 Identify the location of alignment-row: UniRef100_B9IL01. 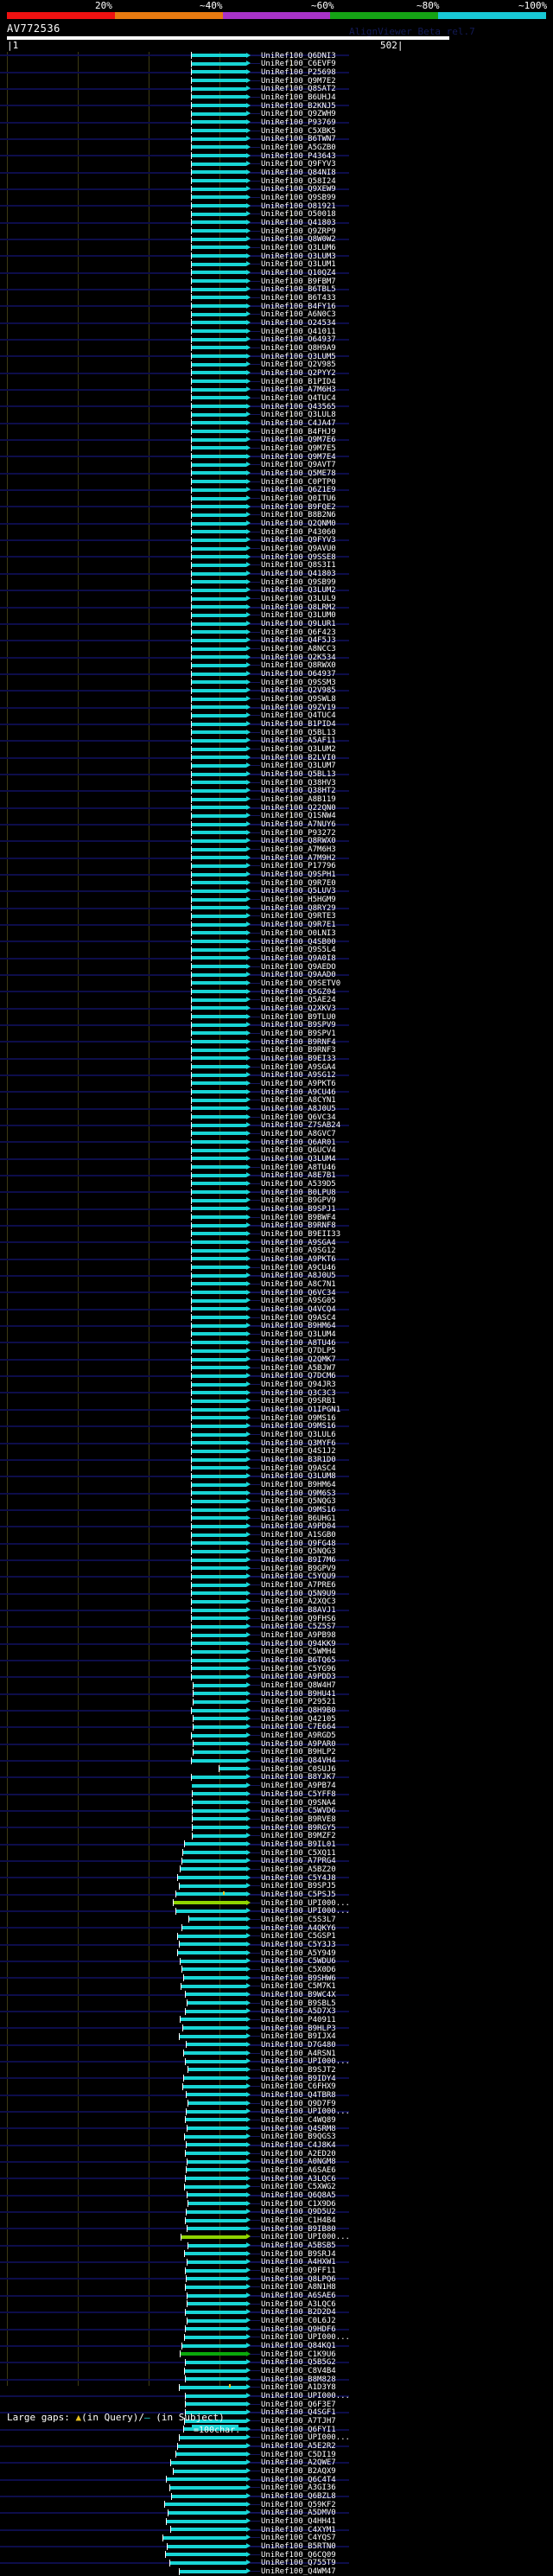
(276, 1844).